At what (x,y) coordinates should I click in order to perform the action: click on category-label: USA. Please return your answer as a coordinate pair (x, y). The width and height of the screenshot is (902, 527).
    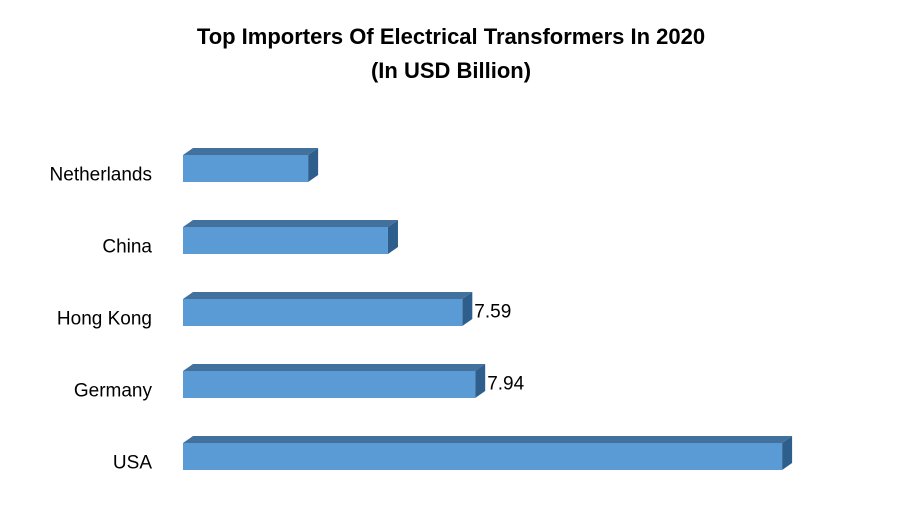
    Looking at the image, I should click on (132, 463).